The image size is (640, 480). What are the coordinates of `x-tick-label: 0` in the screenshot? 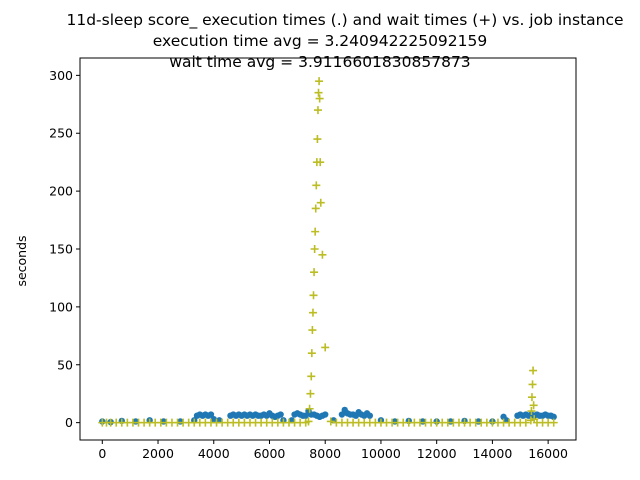 It's located at (102, 453).